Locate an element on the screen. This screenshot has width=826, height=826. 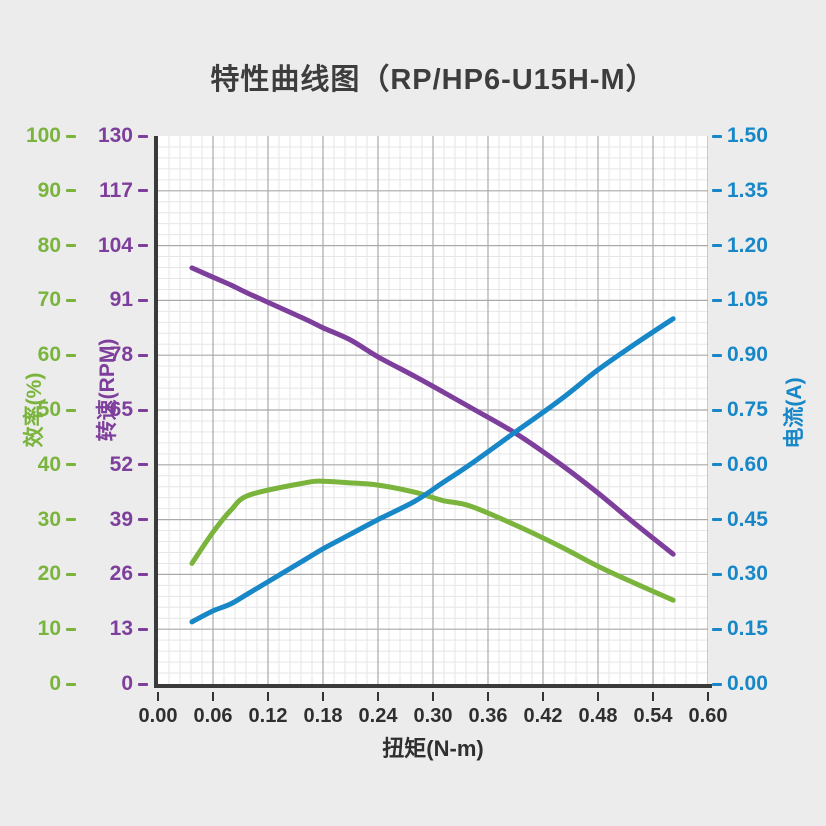
x-tick-label: 0.54 is located at coordinates (653, 716).